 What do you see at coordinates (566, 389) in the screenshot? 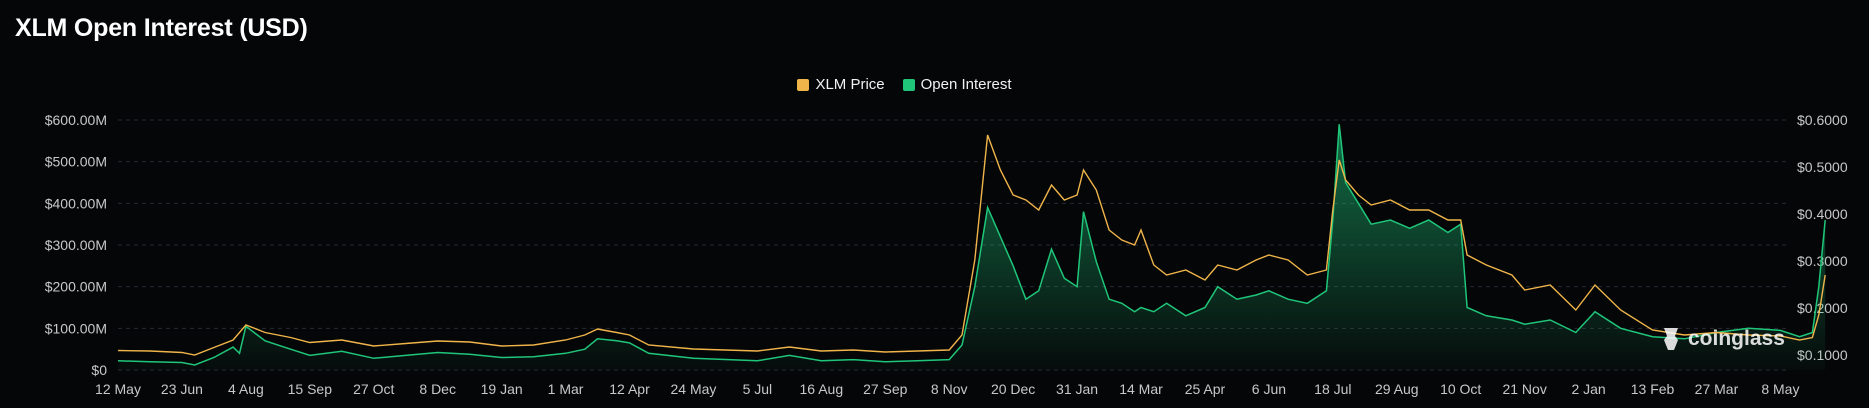
I see `x-tick-label: 1 Mar` at bounding box center [566, 389].